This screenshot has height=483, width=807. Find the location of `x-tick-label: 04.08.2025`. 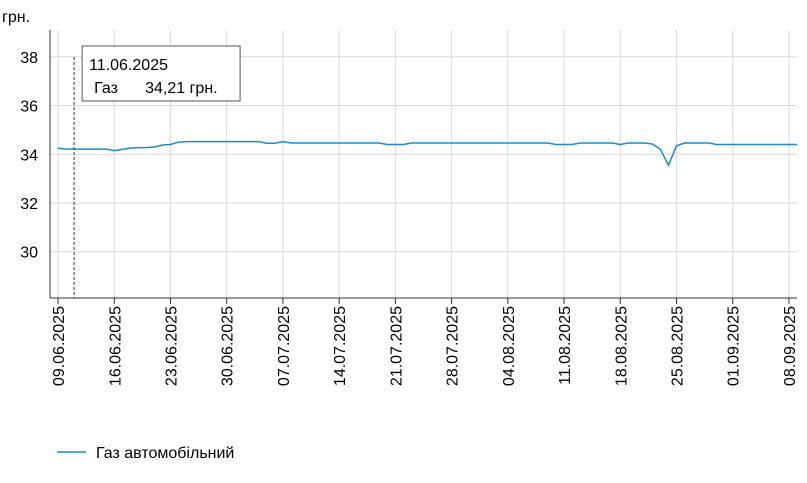

x-tick-label: 04.08.2025 is located at coordinates (509, 346).